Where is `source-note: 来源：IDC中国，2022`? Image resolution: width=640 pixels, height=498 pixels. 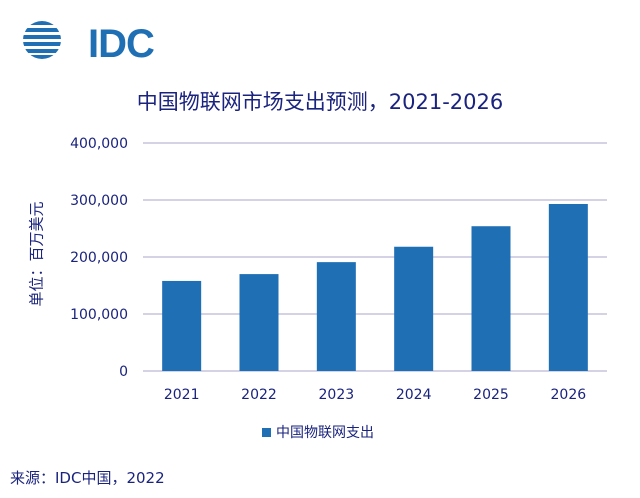 source-note: 来源：IDC中国，2022 is located at coordinates (87, 478).